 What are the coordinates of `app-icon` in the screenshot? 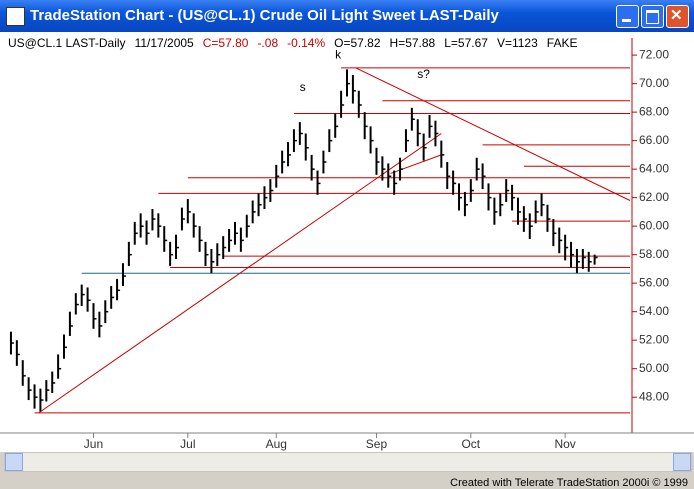 It's located at (15, 16).